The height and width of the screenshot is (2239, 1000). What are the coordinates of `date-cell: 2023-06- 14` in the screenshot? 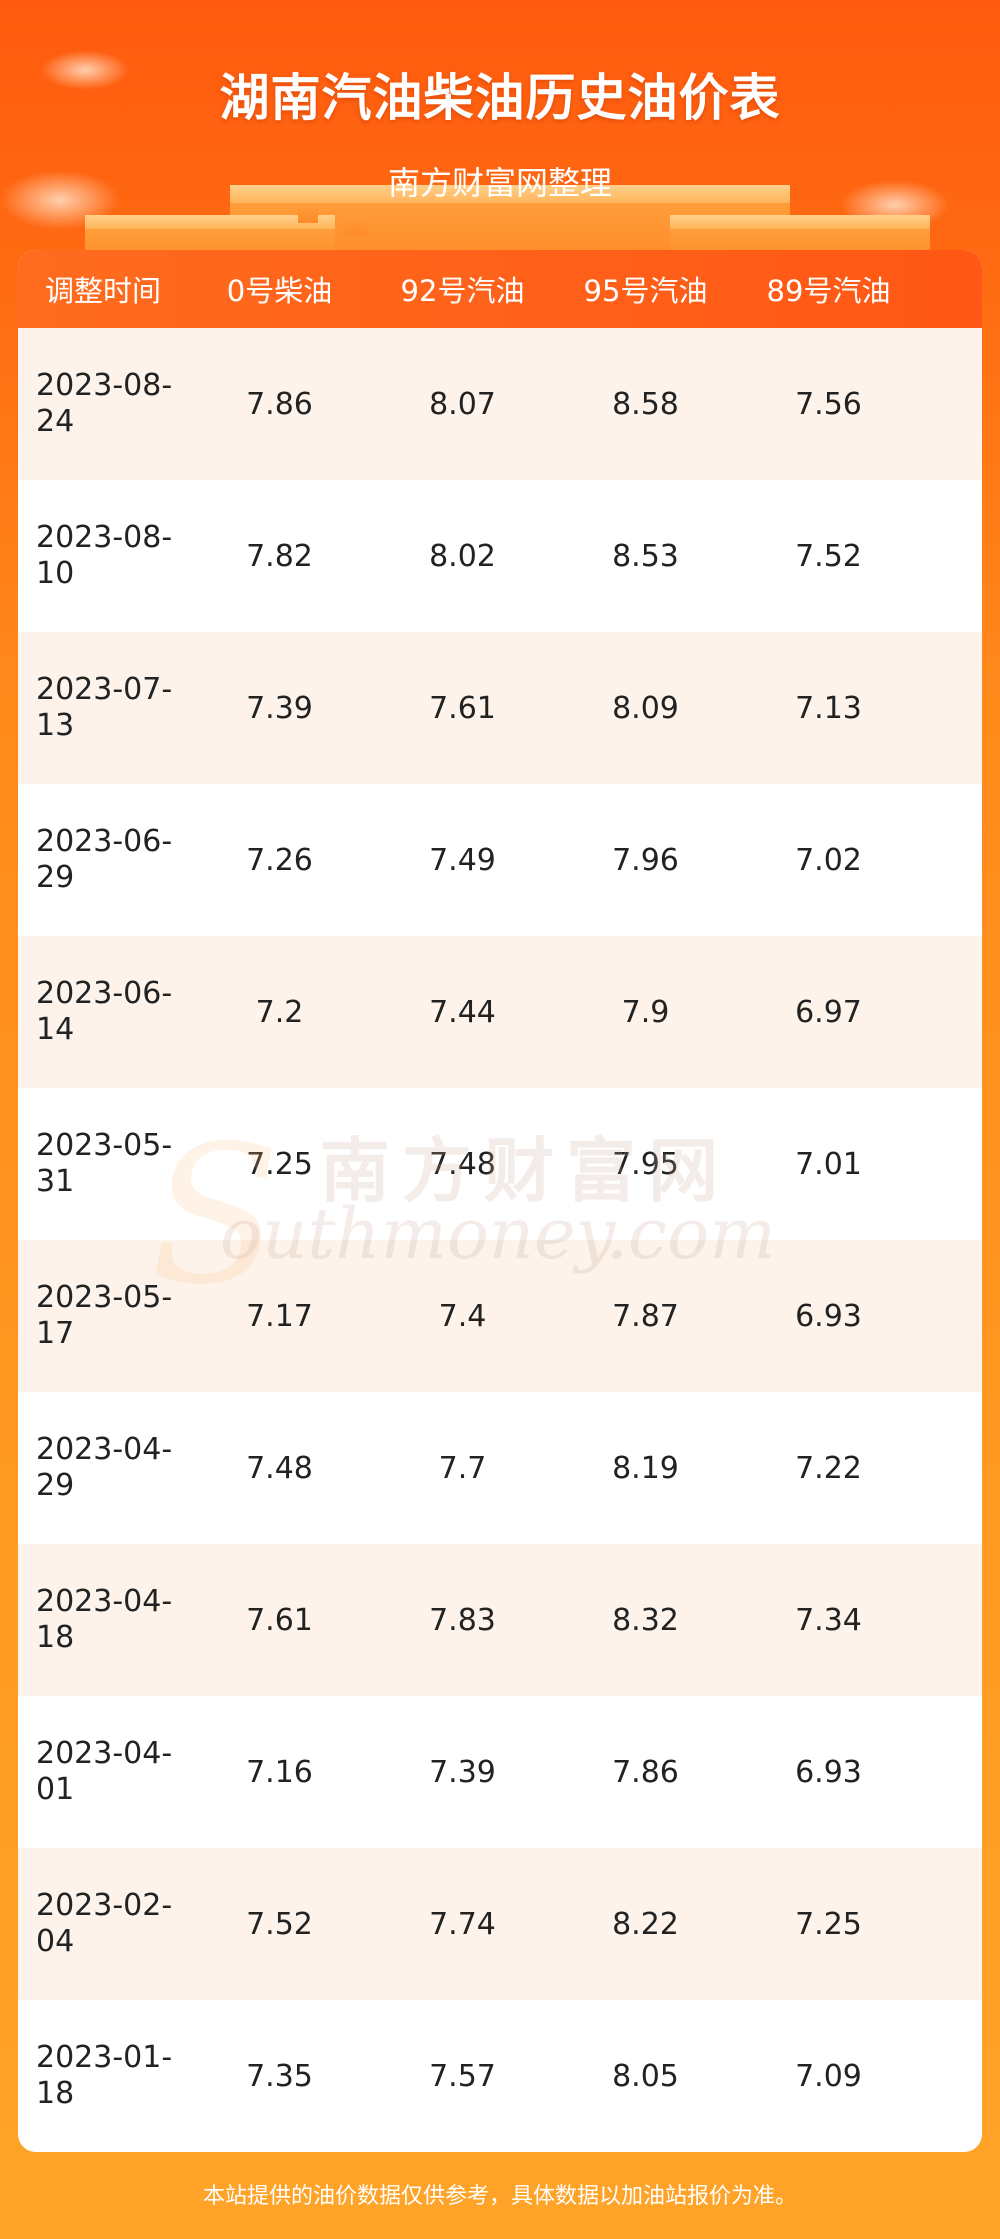 It's located at (103, 1012).